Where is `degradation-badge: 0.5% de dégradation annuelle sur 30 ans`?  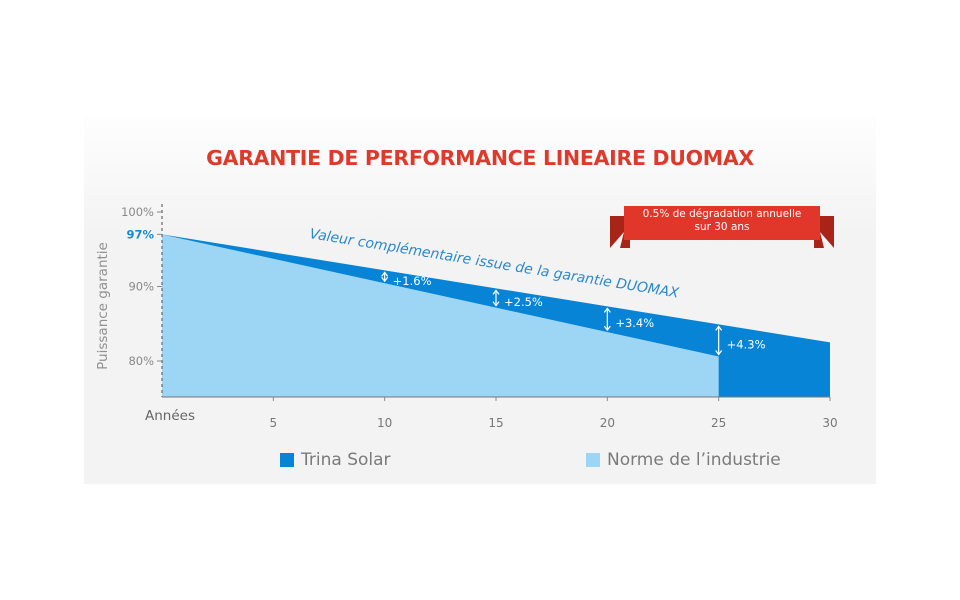
degradation-badge: 0.5% de dégradation annuelle sur 30 ans is located at coordinates (722, 221).